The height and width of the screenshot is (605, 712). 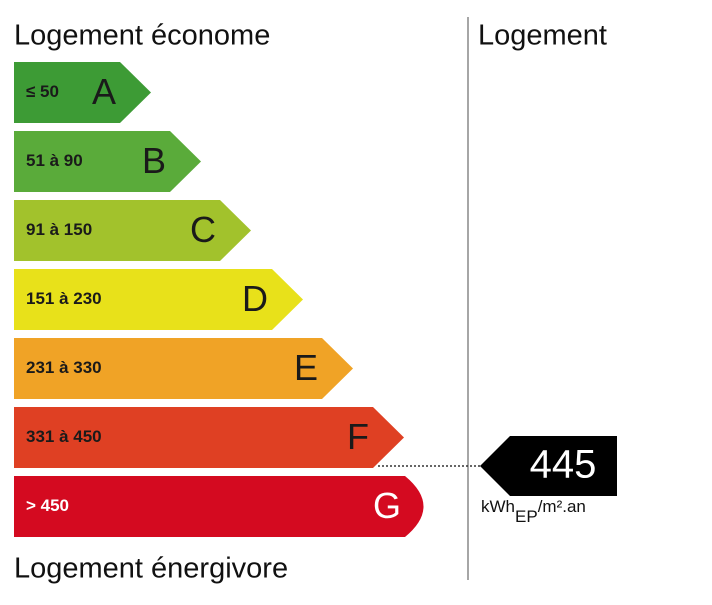 I want to click on class-range: ≤ 50, so click(x=42, y=91).